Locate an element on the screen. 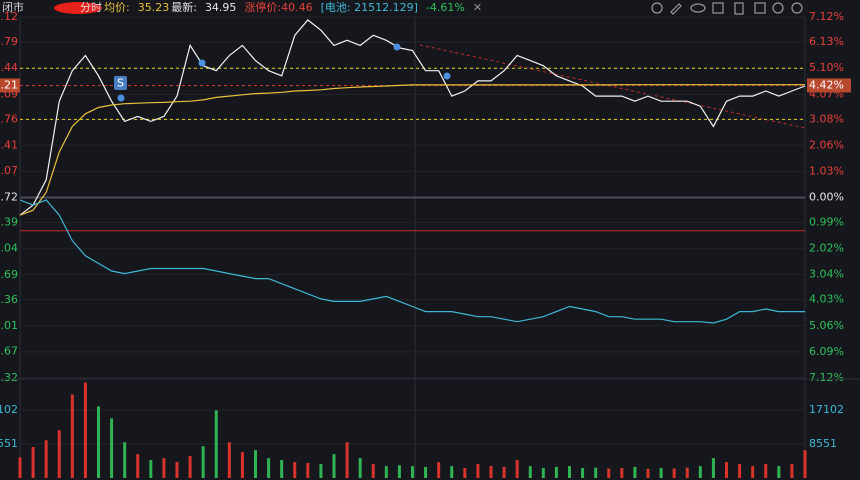 The height and width of the screenshot is (480, 860). y-tick-label-right: 6.13% is located at coordinates (826, 41).